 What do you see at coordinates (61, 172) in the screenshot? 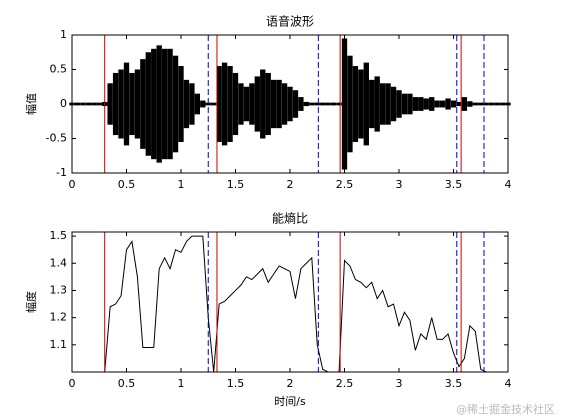
I see `y-tick-label: -1` at bounding box center [61, 172].